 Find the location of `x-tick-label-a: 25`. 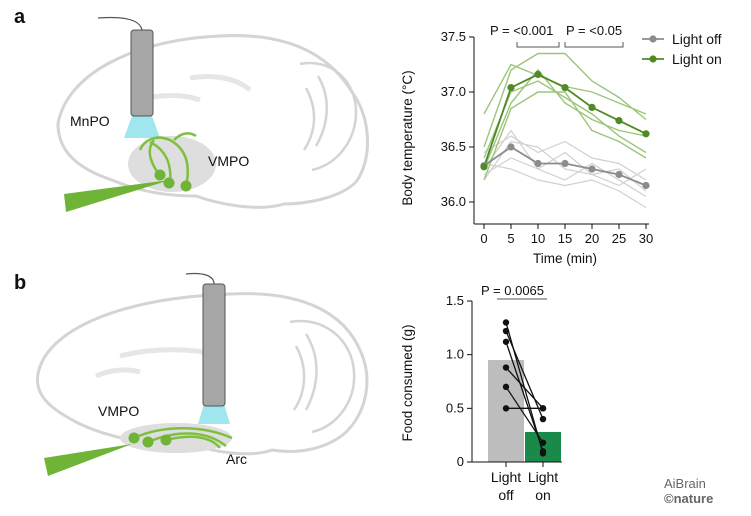

x-tick-label-a: 25 is located at coordinates (619, 238).